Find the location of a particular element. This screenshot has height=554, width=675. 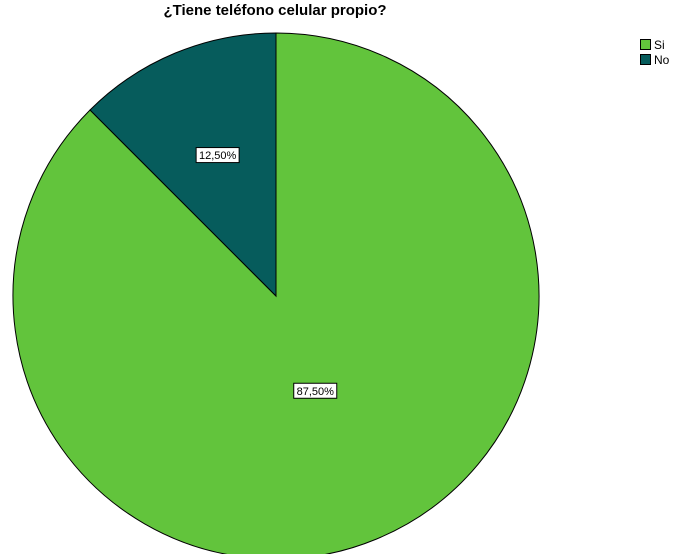

data-label-si: 87,50% is located at coordinates (315, 390).